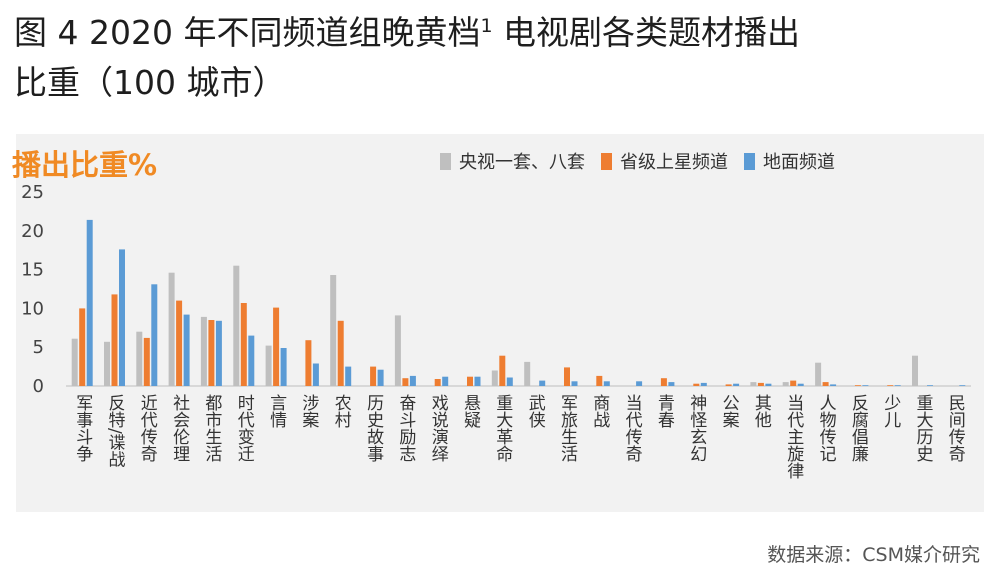  What do you see at coordinates (147, 428) in the screenshot?
I see `x-tick-label: 近代传奇` at bounding box center [147, 428].